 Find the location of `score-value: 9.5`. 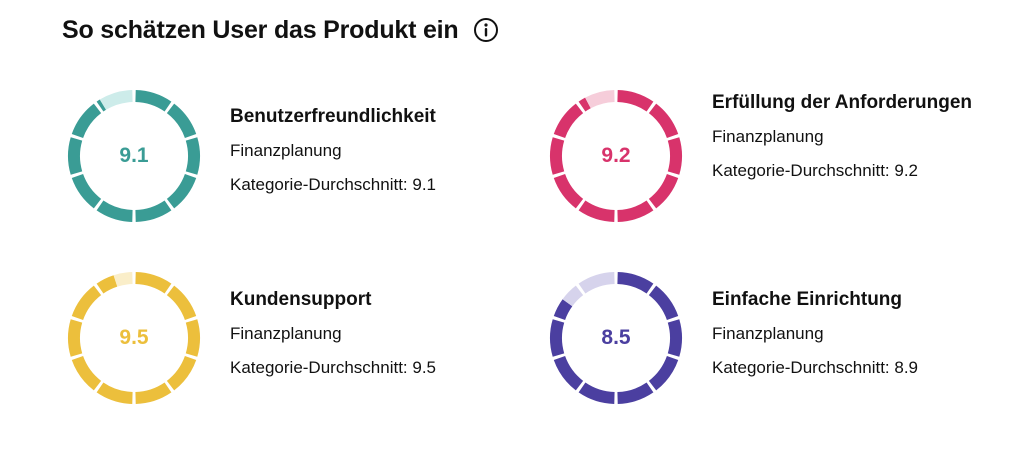

score-value: 9.5 is located at coordinates (134, 337).